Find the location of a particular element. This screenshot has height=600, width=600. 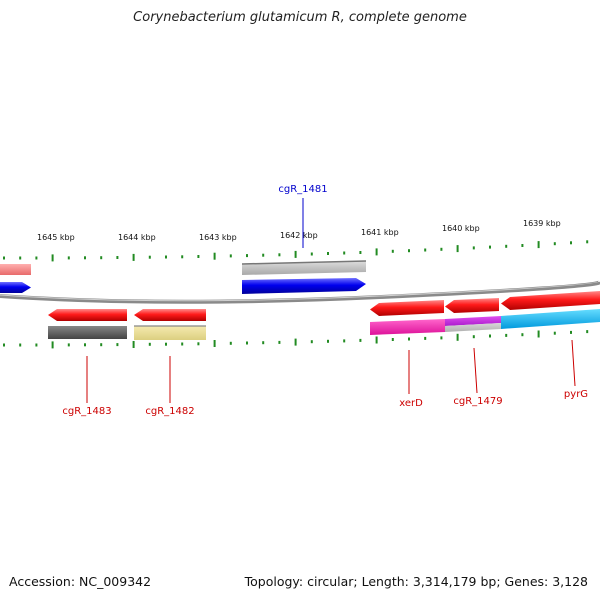

gene-label-pyrG: pyrG is located at coordinates (576, 394).